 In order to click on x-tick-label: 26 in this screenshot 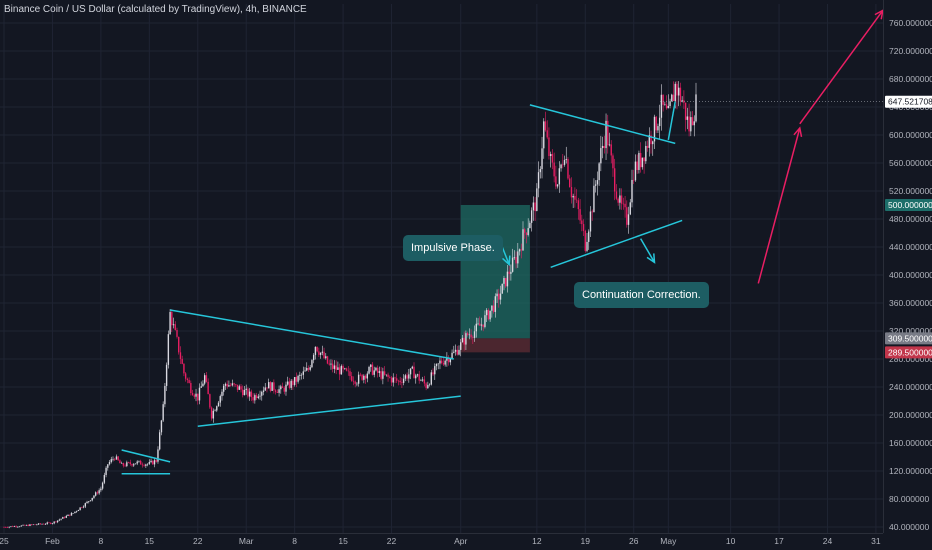, I will do `click(634, 541)`.